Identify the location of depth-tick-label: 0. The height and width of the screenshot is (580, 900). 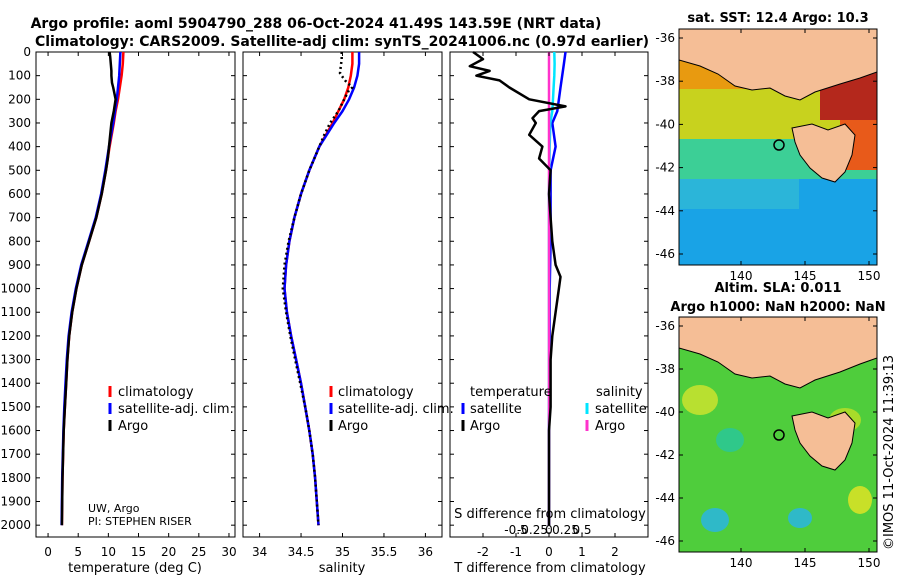
(27, 52).